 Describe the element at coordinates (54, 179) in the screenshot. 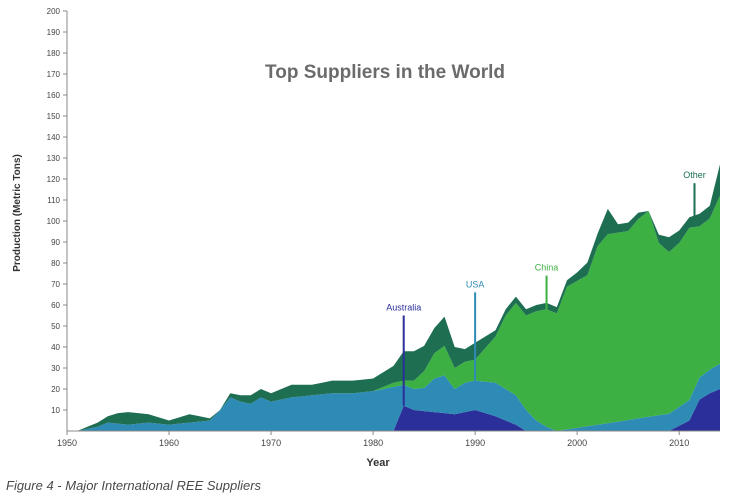

I see `y-tick-label: 120` at that location.